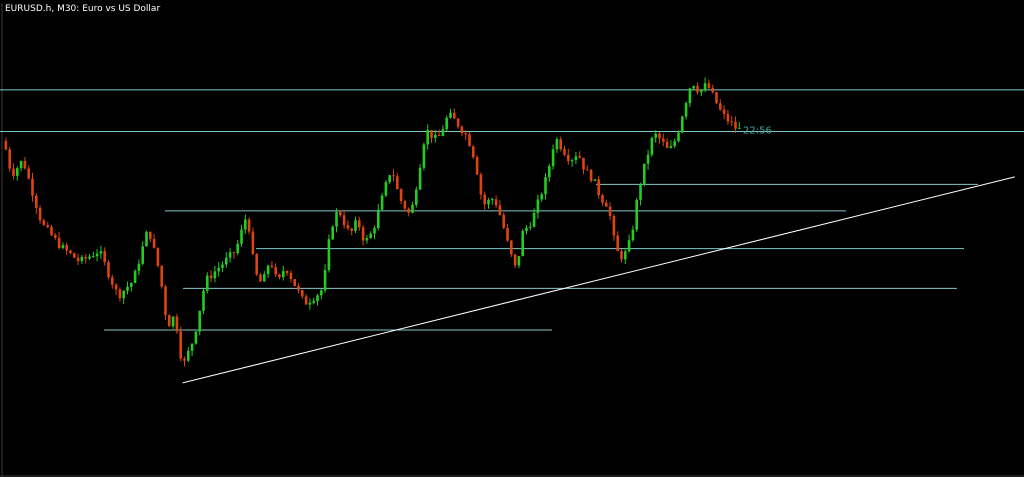 Image resolution: width=1024 pixels, height=477 pixels. What do you see at coordinates (82, 9) in the screenshot?
I see `chart-title: EURUSD.h, M30: Euro vs US Dollar` at bounding box center [82, 9].